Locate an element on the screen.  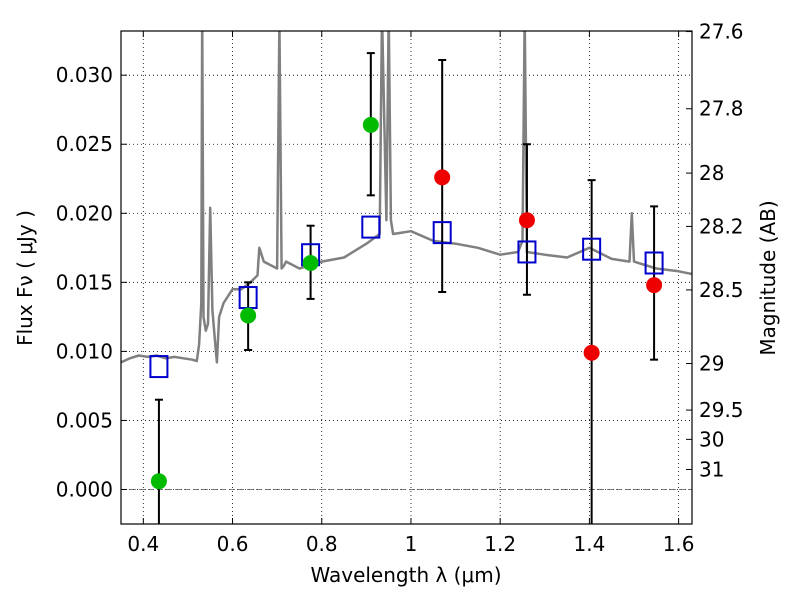
mag-tick-label: 28 is located at coordinates (711, 173).